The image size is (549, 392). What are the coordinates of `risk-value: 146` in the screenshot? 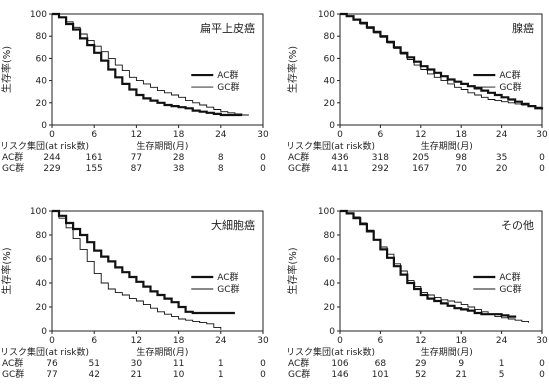 It's located at (339, 375).